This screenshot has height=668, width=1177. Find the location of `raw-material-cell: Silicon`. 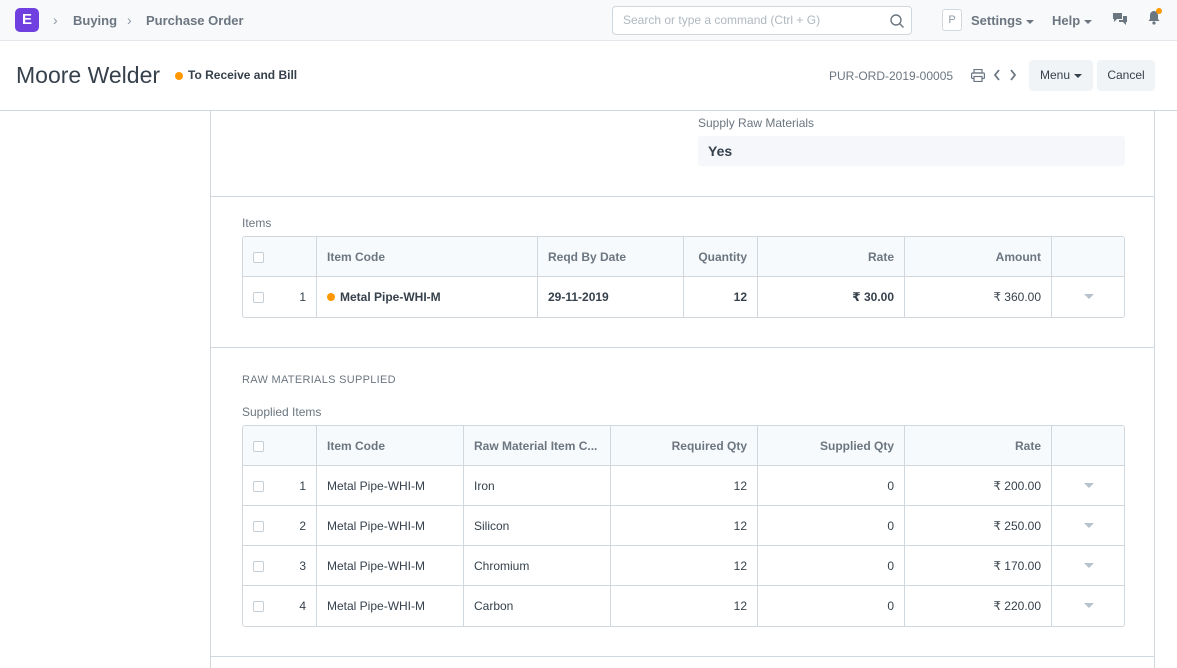

raw-material-cell: Silicon is located at coordinates (536, 526).